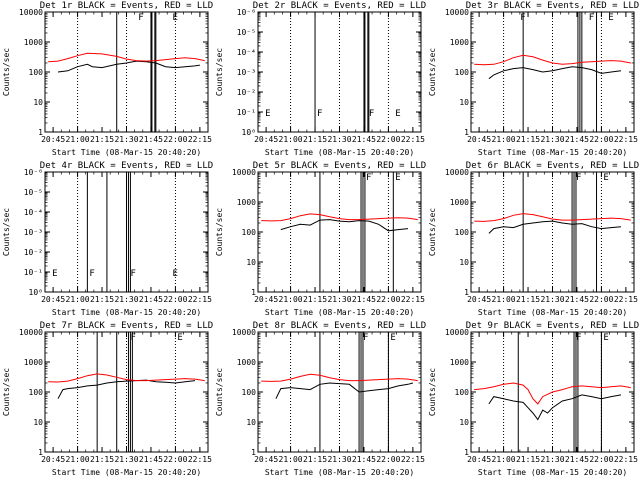  What do you see at coordinates (249, 132) in the screenshot?
I see `y-tick-label: 10⁰` at bounding box center [249, 132].